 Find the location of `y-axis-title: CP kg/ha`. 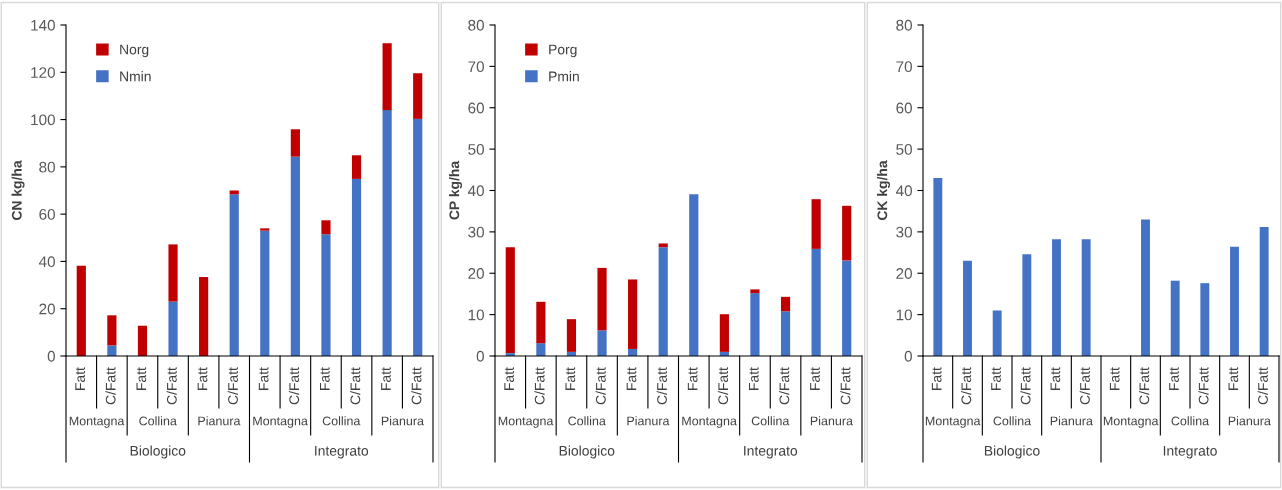

y-axis-title: CP kg/ha is located at coordinates (456, 190).